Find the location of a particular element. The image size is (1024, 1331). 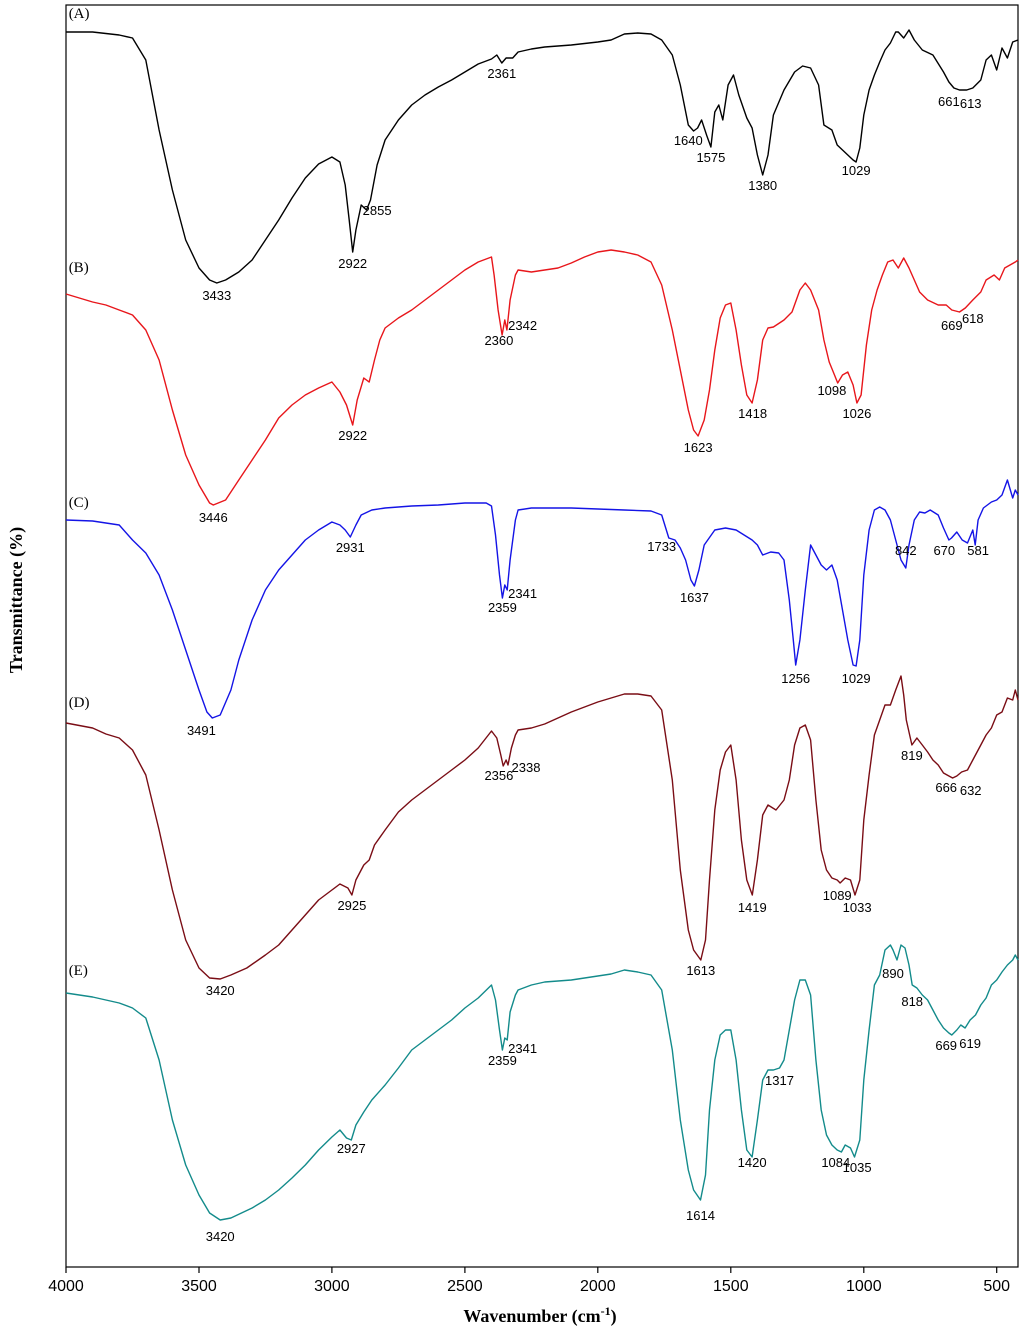

peak-label: 3446 is located at coordinates (213, 517).